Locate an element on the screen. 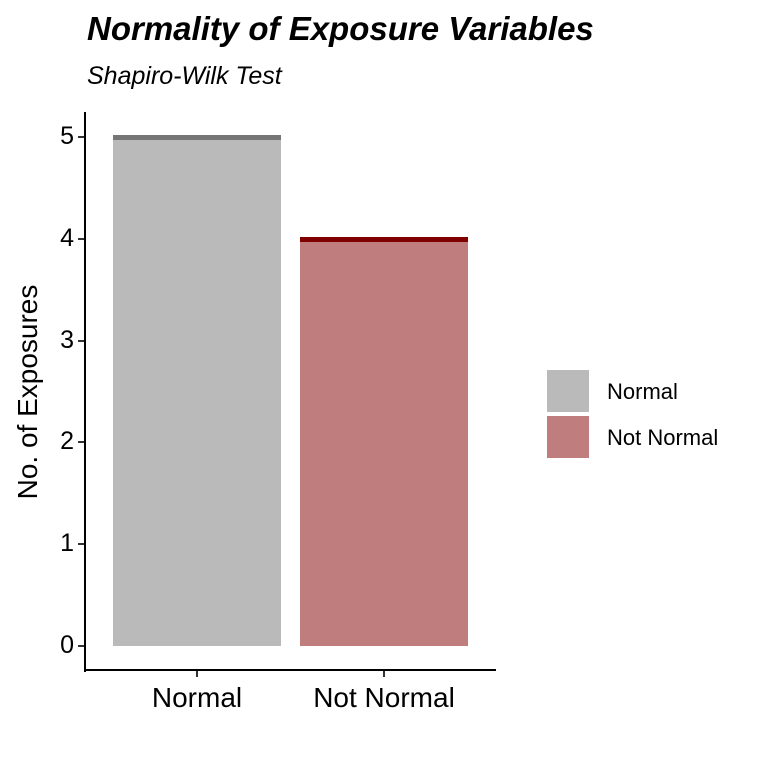 The image size is (768, 768). legend-key-normal is located at coordinates (568, 391).